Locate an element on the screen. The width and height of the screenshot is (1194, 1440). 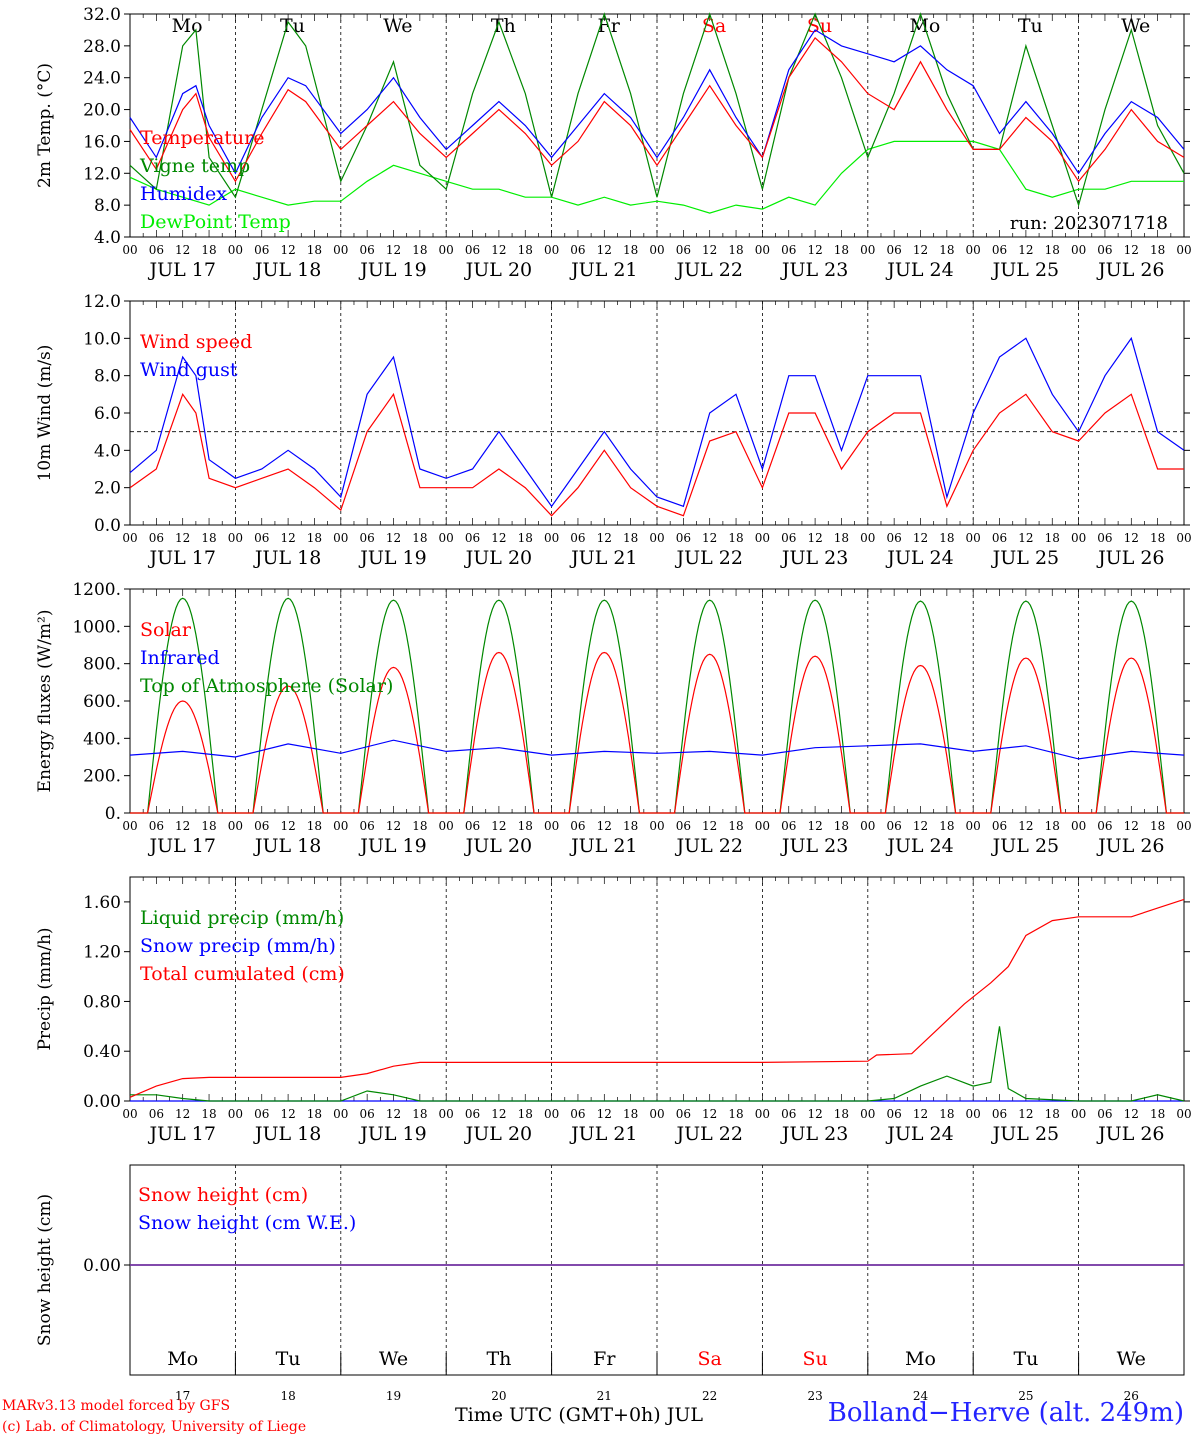
x-date-label: JUL 18 is located at coordinates (287, 558).